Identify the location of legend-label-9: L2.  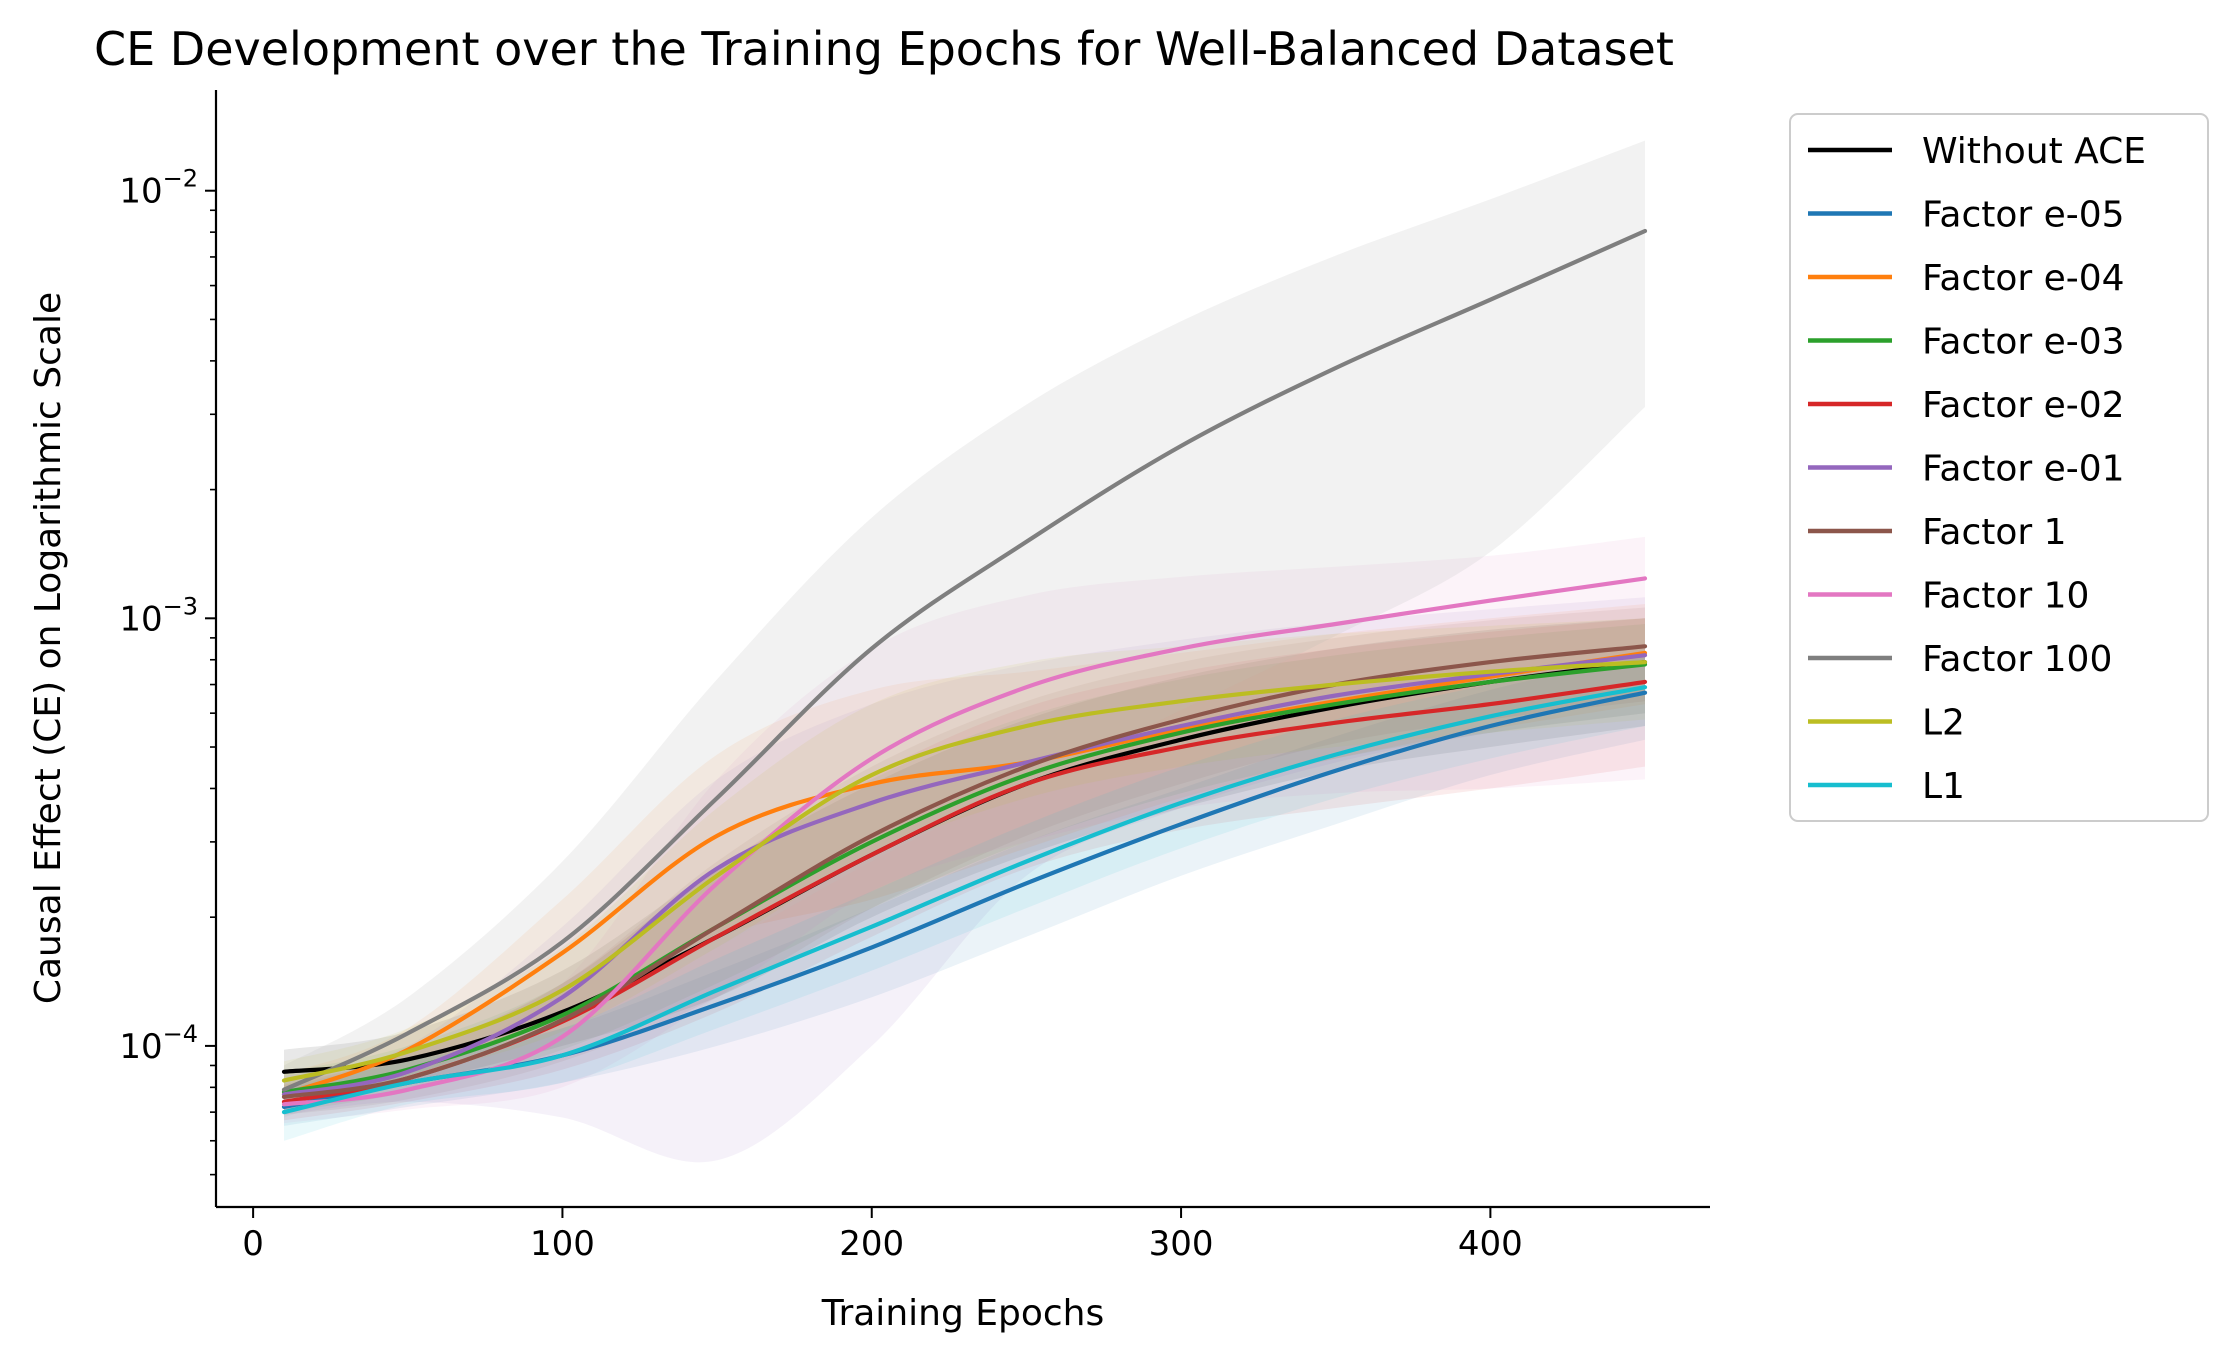
(1943, 723).